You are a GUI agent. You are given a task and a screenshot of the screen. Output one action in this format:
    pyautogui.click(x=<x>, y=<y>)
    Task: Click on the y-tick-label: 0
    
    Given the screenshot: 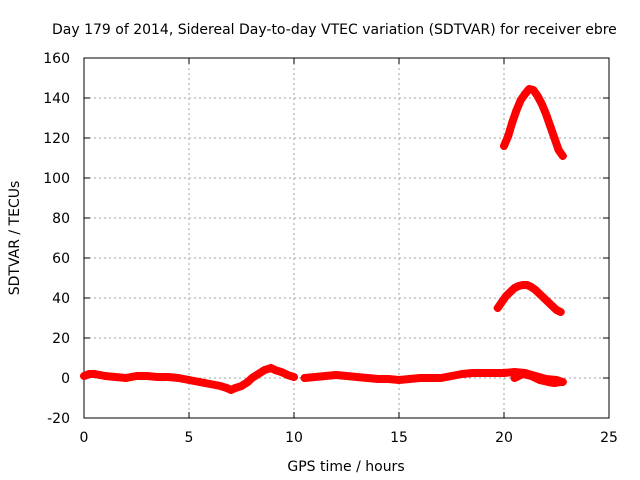 What is the action you would take?
    pyautogui.click(x=65, y=379)
    